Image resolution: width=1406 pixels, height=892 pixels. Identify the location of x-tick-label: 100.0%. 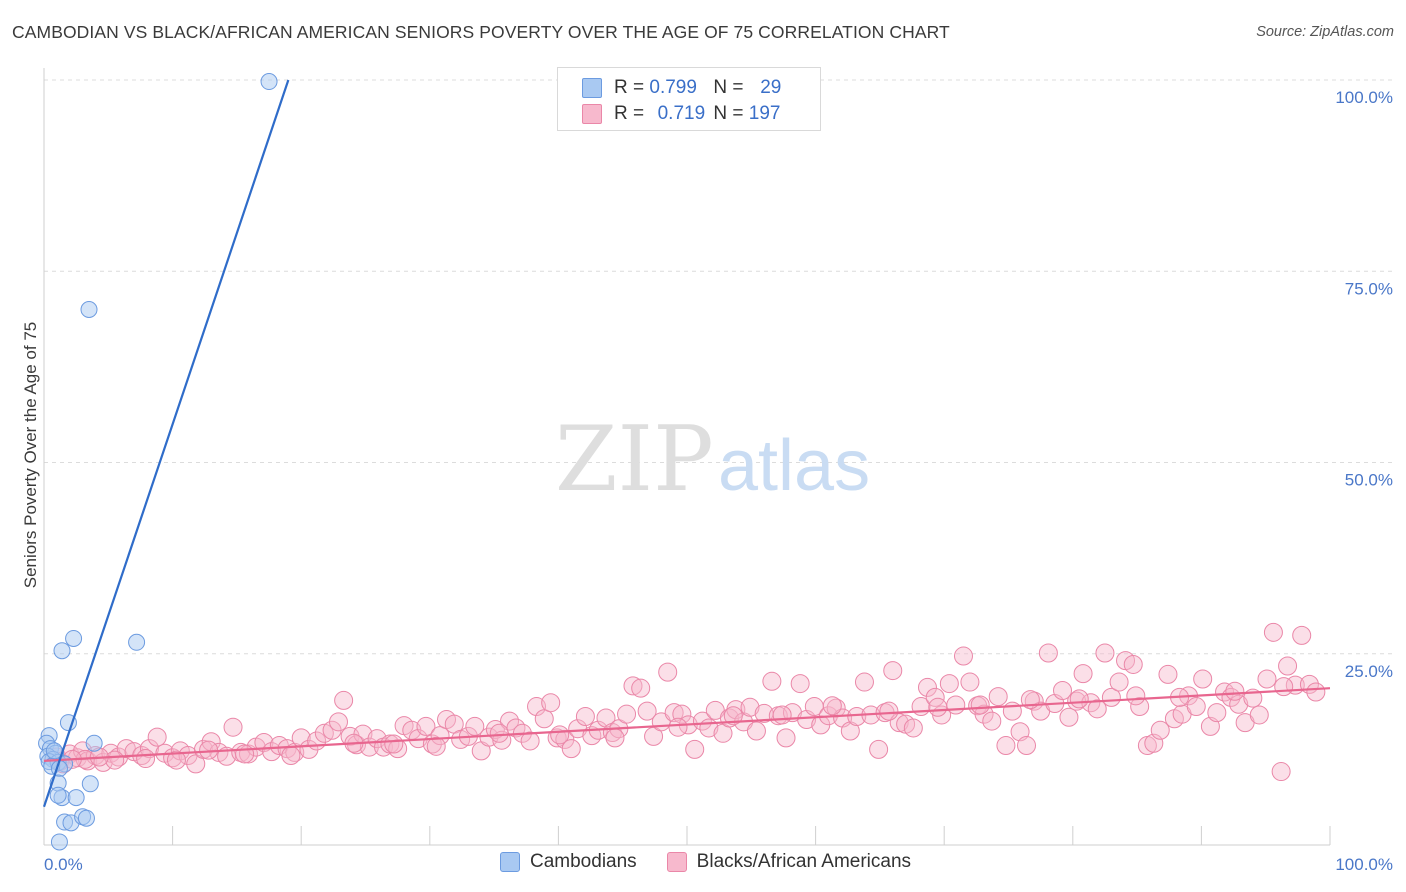
(1364, 864).